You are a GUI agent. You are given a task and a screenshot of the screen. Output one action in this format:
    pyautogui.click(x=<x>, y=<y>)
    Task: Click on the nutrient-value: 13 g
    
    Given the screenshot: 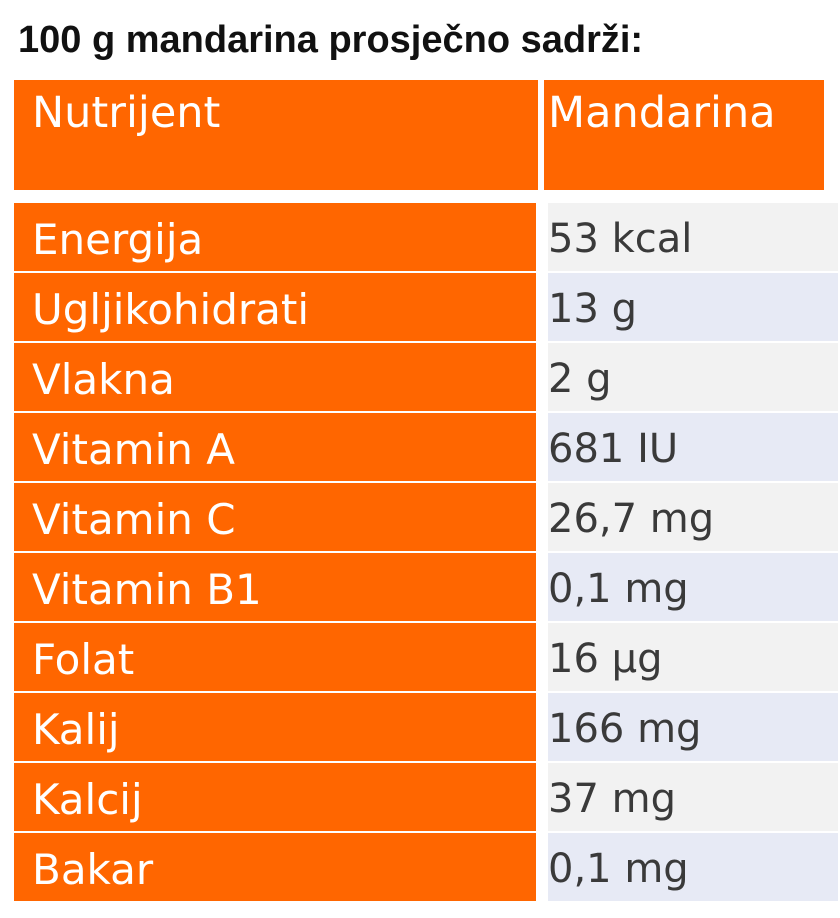 What is the action you would take?
    pyautogui.click(x=693, y=307)
    